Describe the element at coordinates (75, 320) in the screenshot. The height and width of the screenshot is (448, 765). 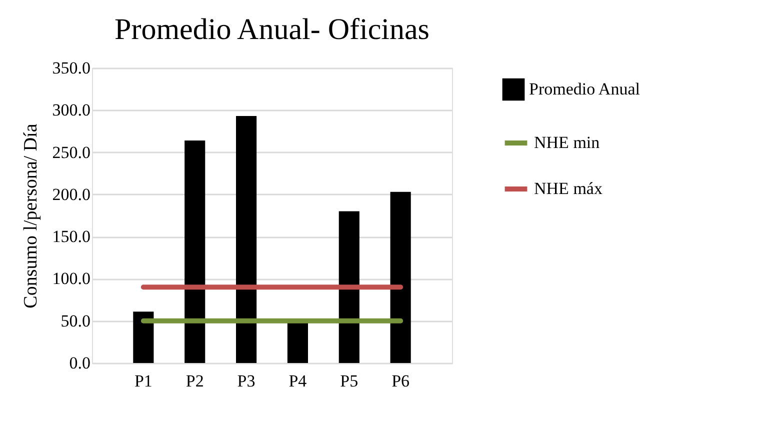
I see `y-tick-label: 50.0` at that location.